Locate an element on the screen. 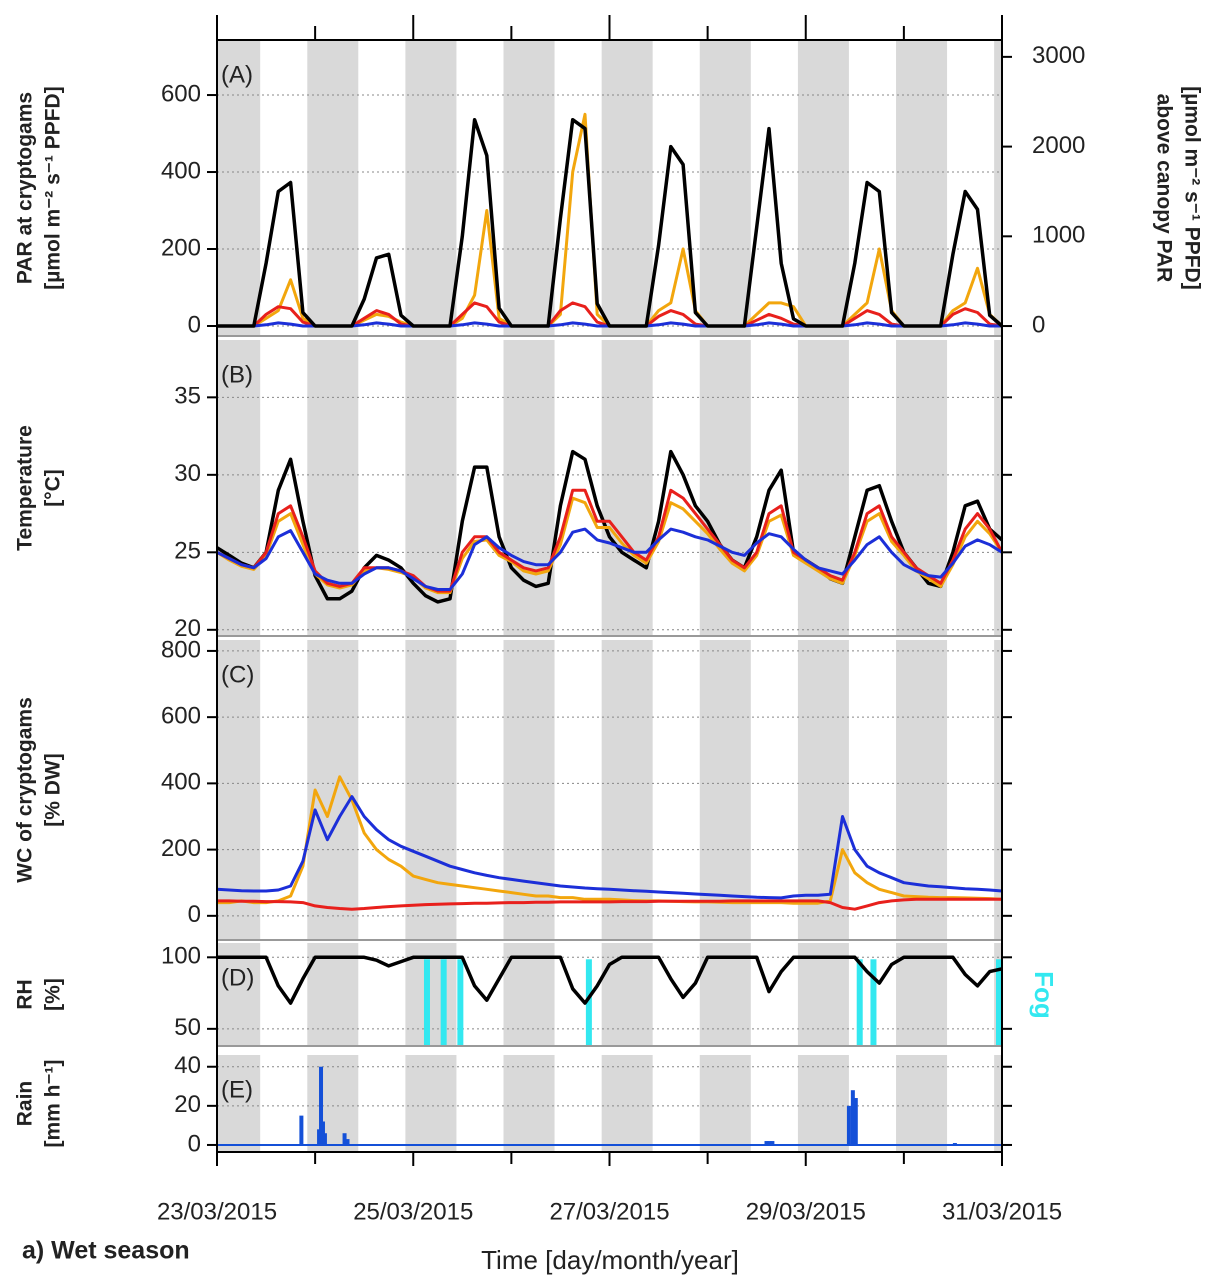  y-axis-title: Rain is located at coordinates (25, 1104).